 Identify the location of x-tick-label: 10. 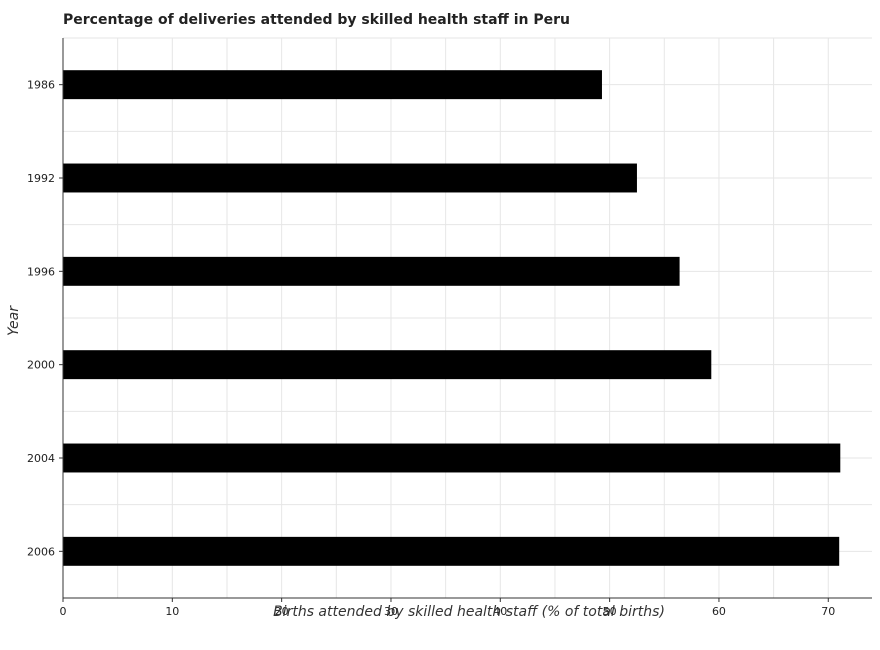
(172, 611).